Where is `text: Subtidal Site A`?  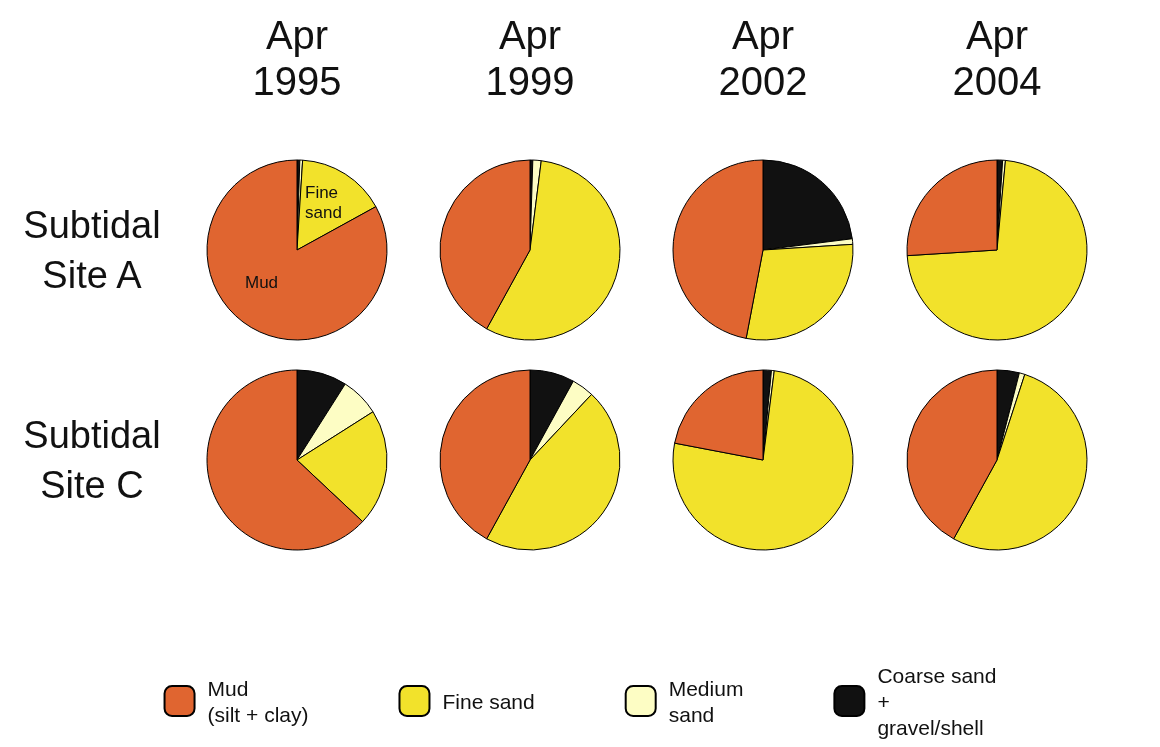 text: Subtidal Site A is located at coordinates (92, 250).